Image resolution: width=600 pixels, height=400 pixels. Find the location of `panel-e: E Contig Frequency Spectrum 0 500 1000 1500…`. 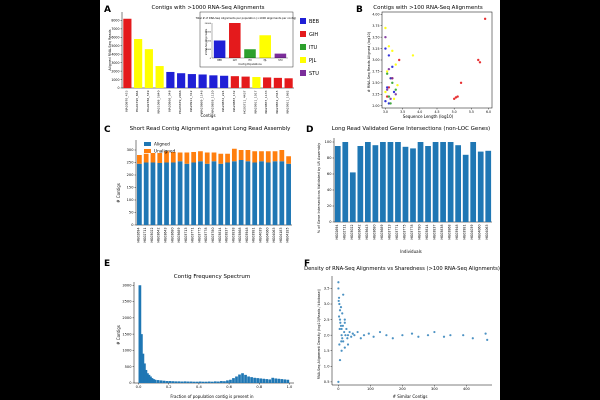

panel-e: E Contig Frequency Spectrum 0 500 1000 1500… is located at coordinates (199, 329).